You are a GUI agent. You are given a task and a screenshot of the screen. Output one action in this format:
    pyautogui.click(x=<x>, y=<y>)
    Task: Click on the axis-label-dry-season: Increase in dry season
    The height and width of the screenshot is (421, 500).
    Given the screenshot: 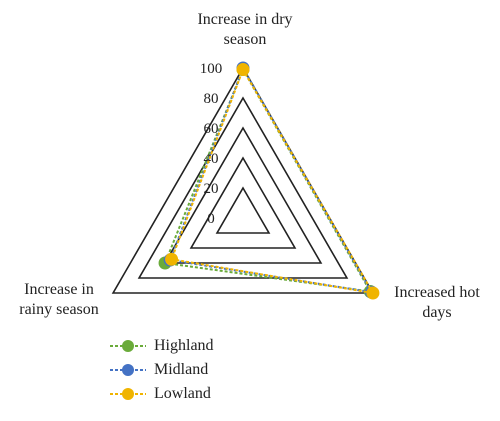 What is the action you would take?
    pyautogui.click(x=245, y=29)
    